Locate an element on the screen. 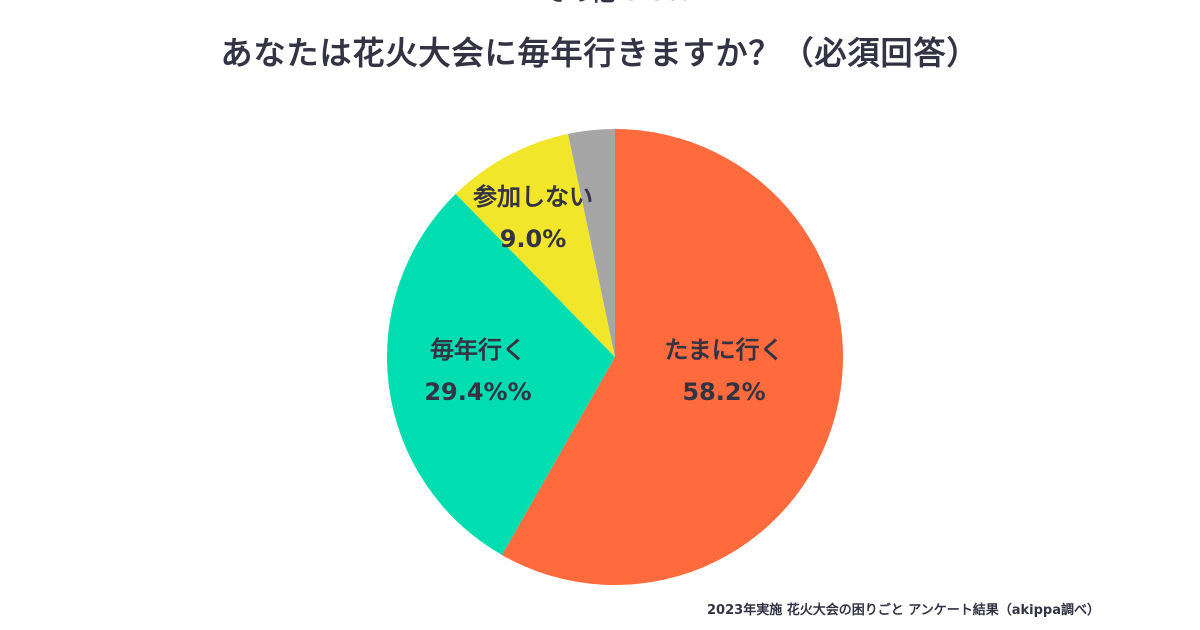 The image size is (1200, 630). slice-category-label-1: たまに行く is located at coordinates (723, 350).